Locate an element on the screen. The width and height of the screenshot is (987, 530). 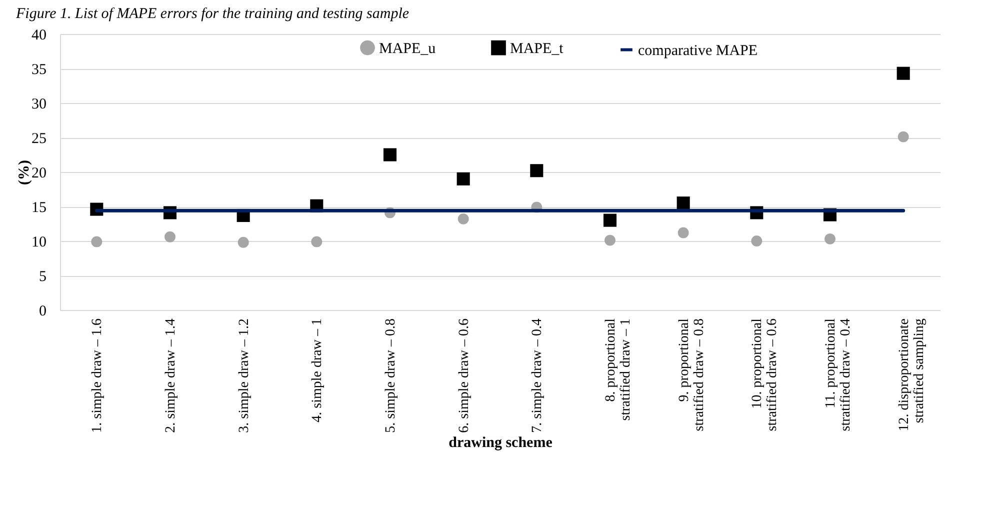
y-tick-label: 0 is located at coordinates (42, 312).